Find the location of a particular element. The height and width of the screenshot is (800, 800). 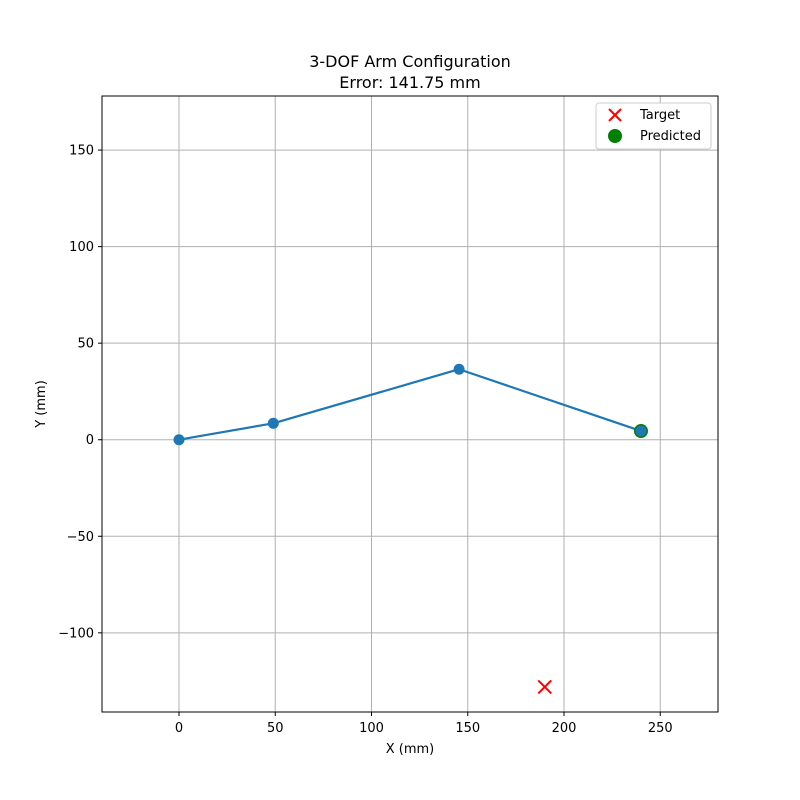

legend: Target Predicted is located at coordinates (653, 126).